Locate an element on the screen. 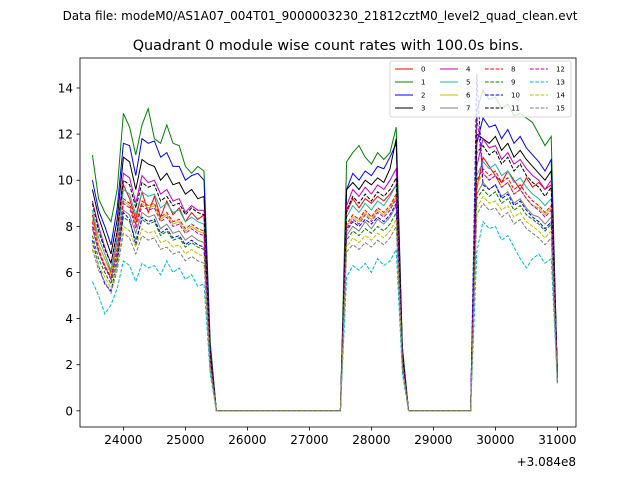 The width and height of the screenshot is (640, 480). legend-label-2: 2 is located at coordinates (423, 96).